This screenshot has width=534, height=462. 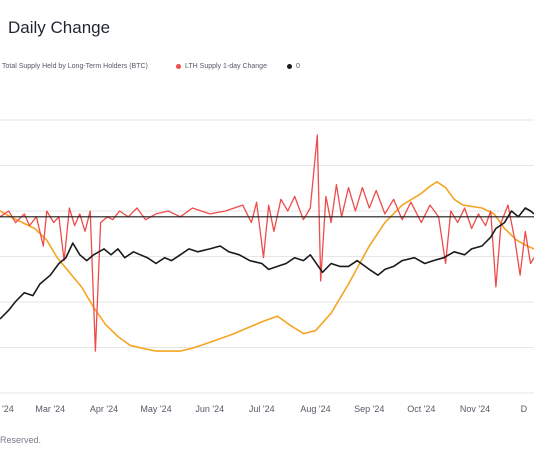 What do you see at coordinates (8, 409) in the screenshot?
I see `x-tick-label: '24` at bounding box center [8, 409].